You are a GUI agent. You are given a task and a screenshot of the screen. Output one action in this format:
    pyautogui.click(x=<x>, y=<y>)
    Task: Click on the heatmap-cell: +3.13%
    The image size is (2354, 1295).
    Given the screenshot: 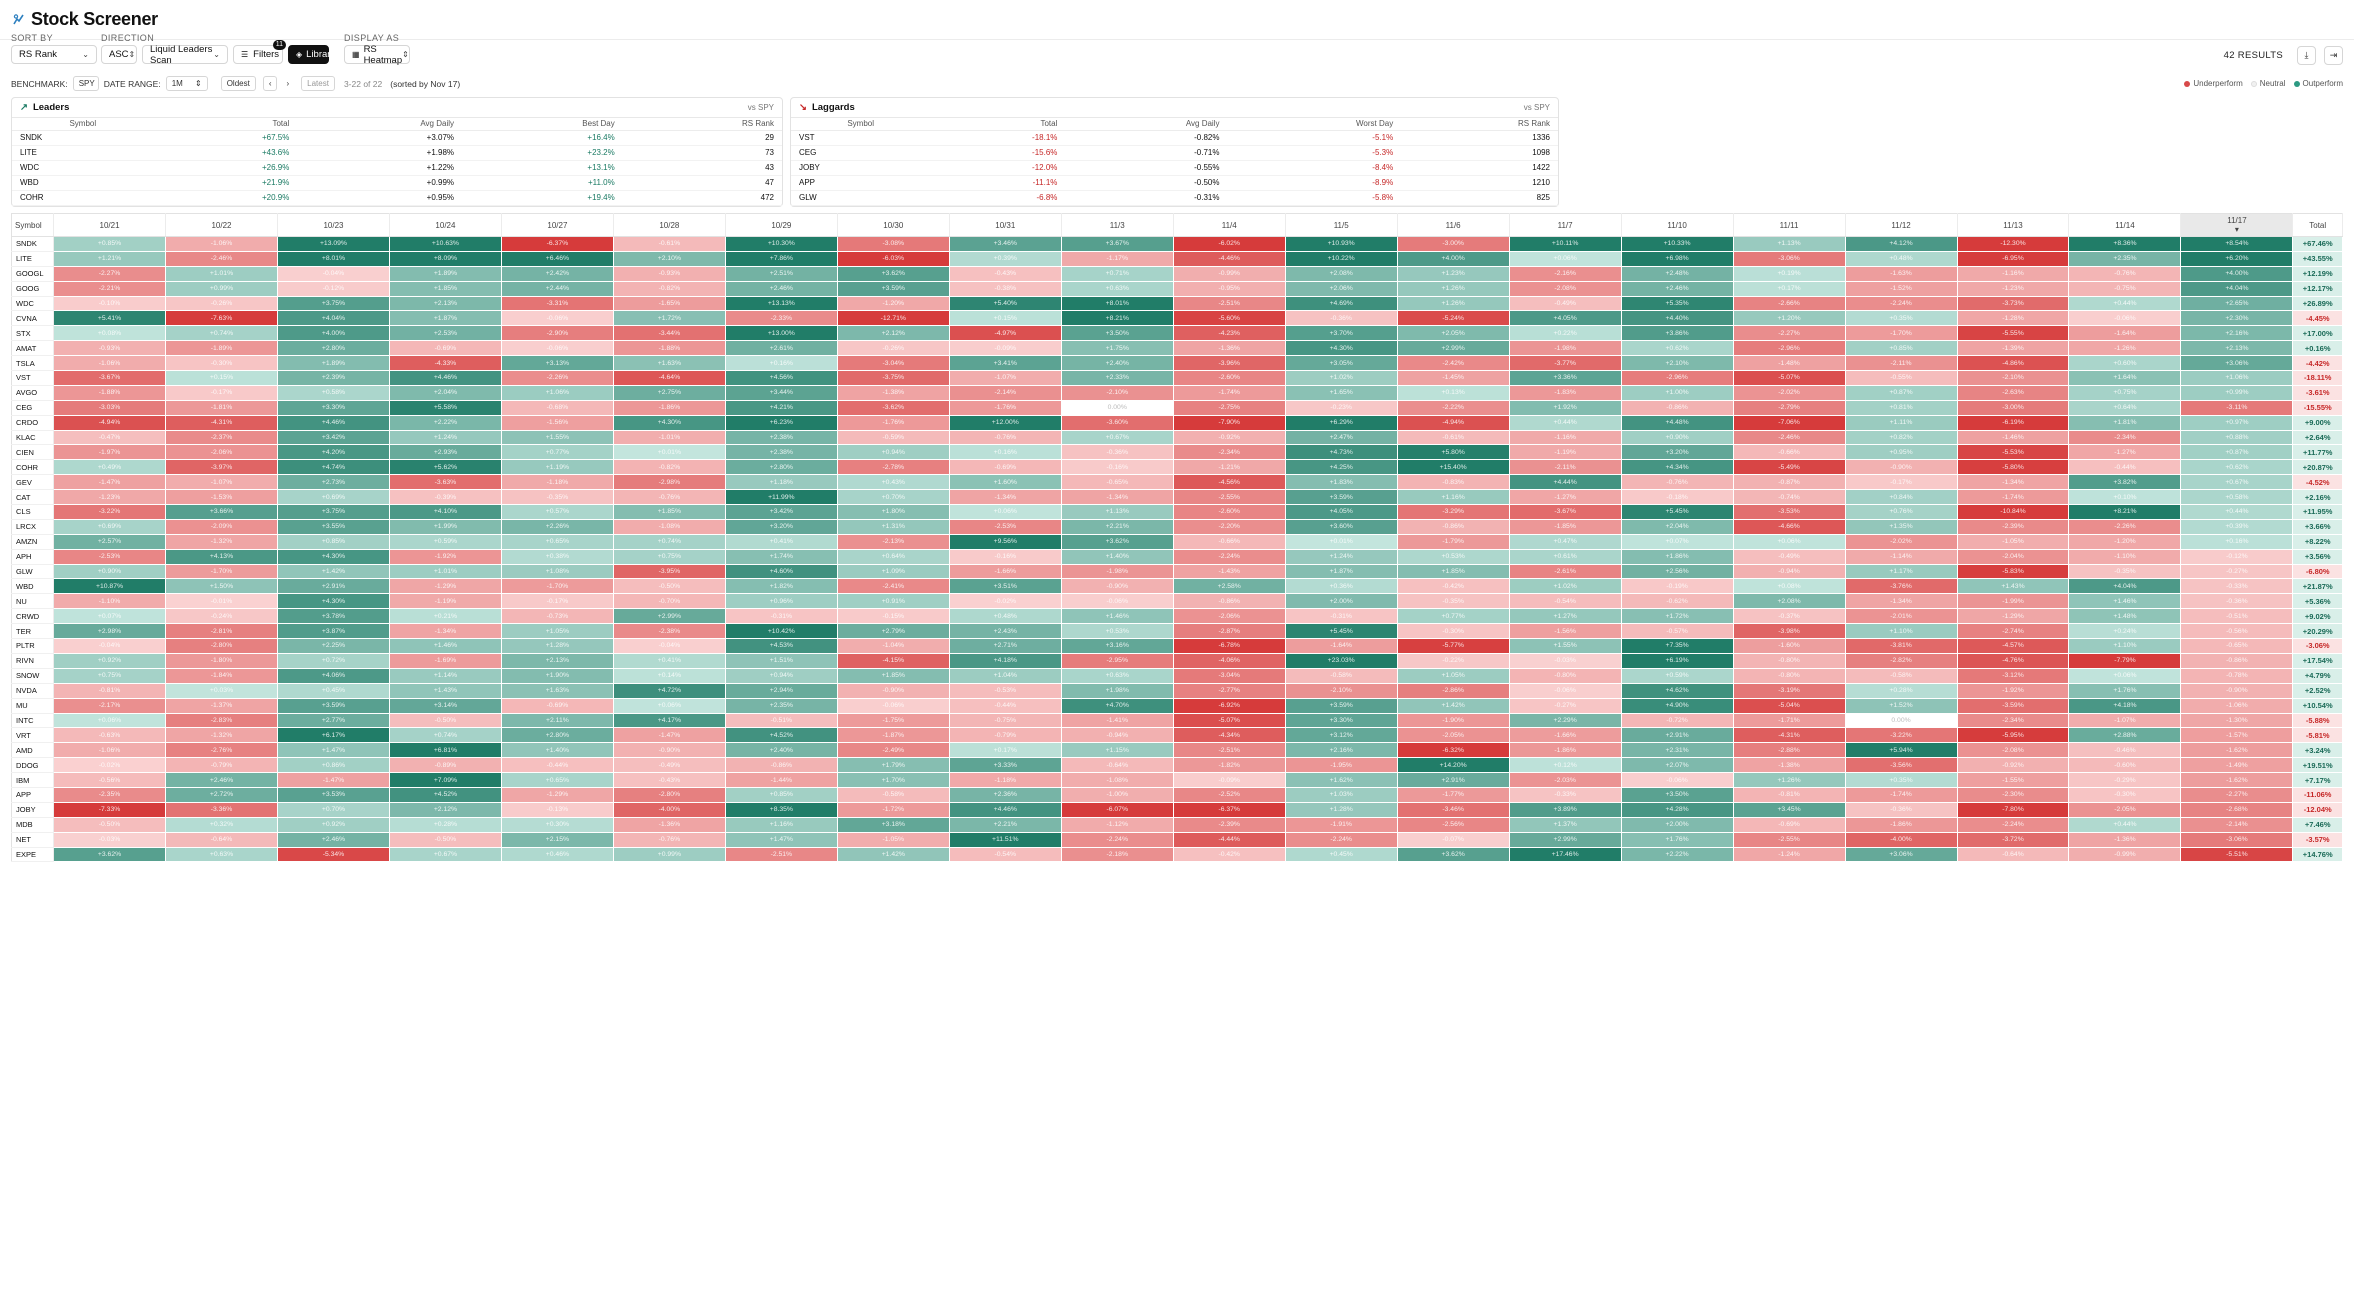 What is the action you would take?
    pyautogui.click(x=557, y=363)
    